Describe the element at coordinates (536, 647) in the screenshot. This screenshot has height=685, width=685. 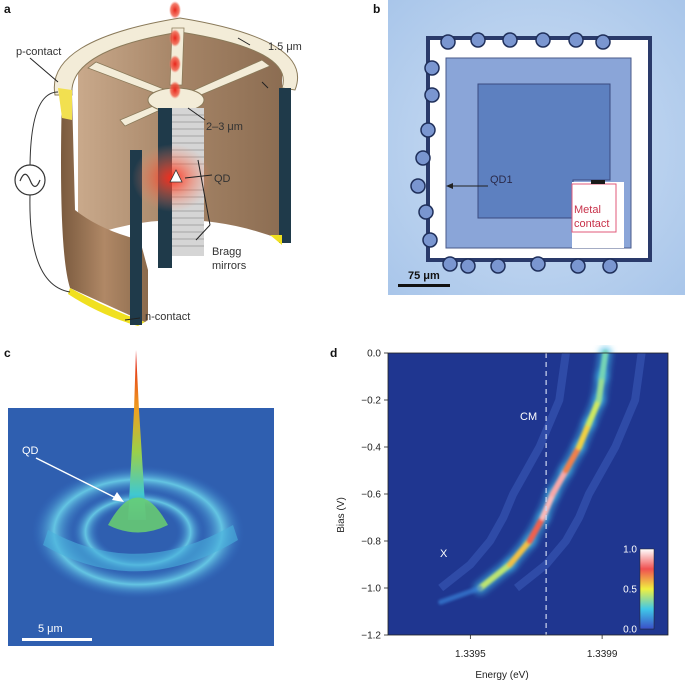
I see `x-axis: 1.3395 1.3399` at that location.